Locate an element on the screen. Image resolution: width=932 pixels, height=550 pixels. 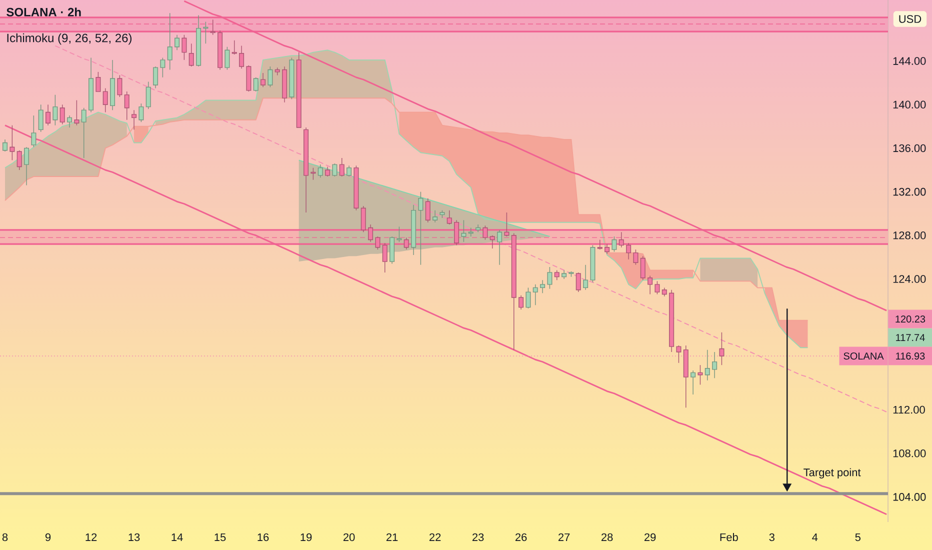
x-tick-label: 3 is located at coordinates (771, 537).